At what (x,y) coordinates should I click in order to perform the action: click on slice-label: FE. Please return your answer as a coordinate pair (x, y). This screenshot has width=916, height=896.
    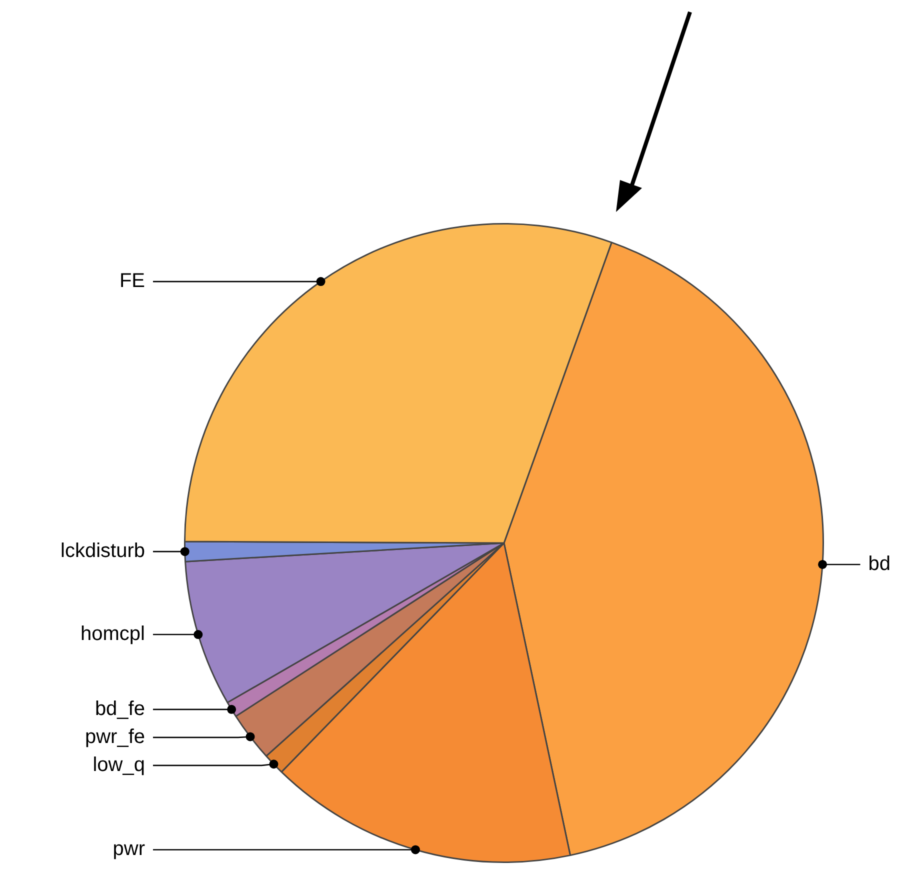
    Looking at the image, I should click on (132, 281).